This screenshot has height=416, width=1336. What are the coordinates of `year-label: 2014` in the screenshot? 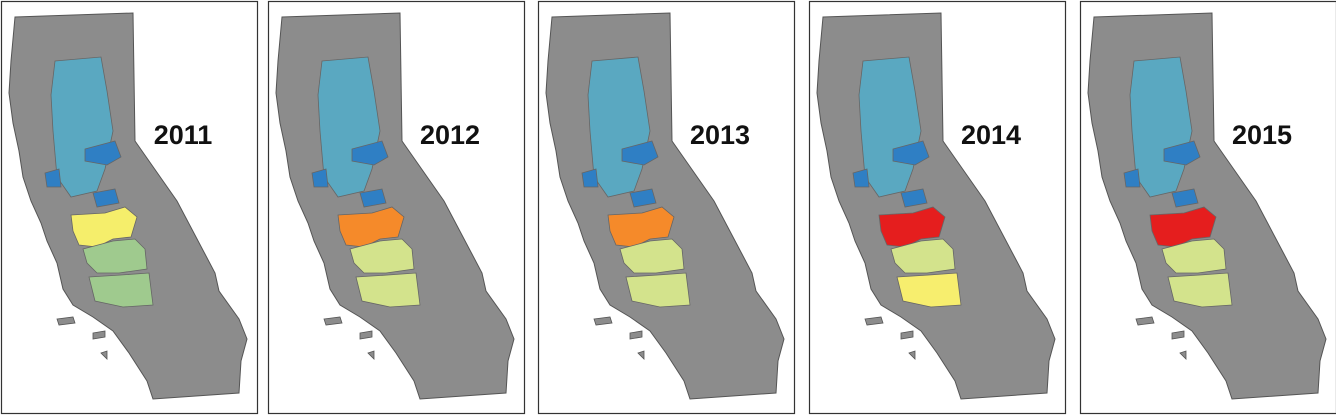 It's located at (991, 135).